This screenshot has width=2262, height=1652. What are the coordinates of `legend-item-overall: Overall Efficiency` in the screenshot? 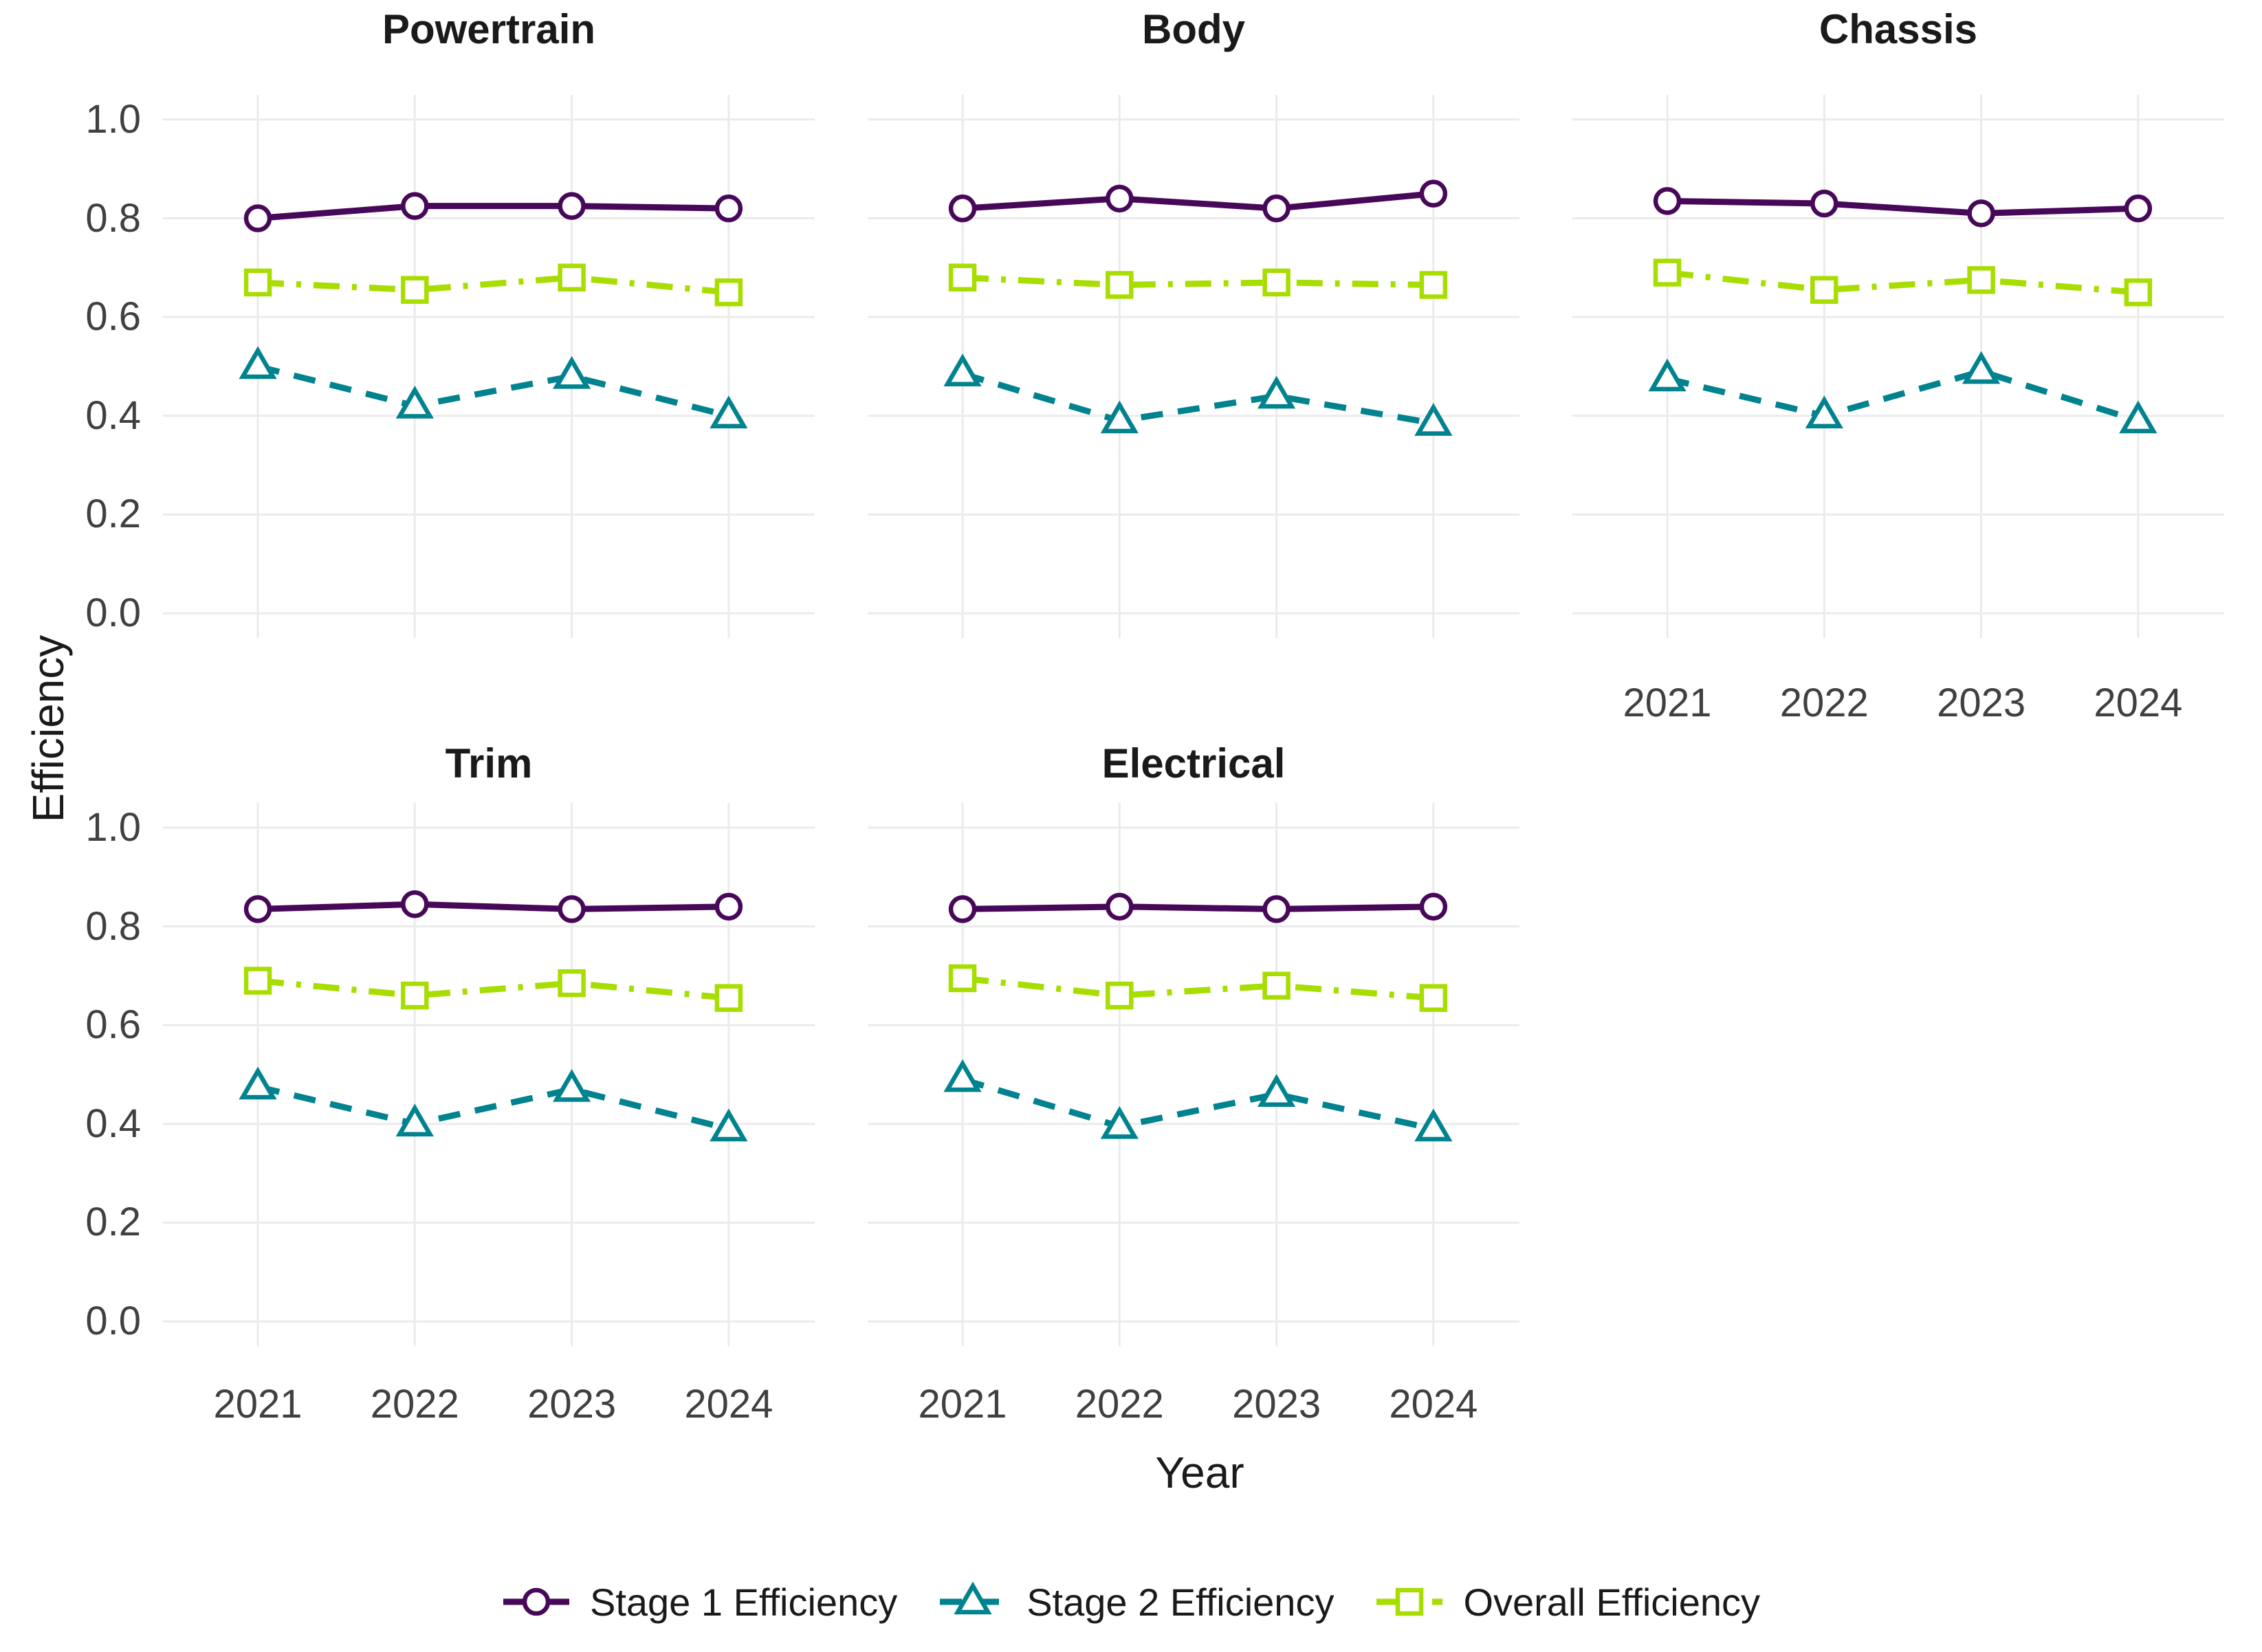 It's located at (1567, 1601).